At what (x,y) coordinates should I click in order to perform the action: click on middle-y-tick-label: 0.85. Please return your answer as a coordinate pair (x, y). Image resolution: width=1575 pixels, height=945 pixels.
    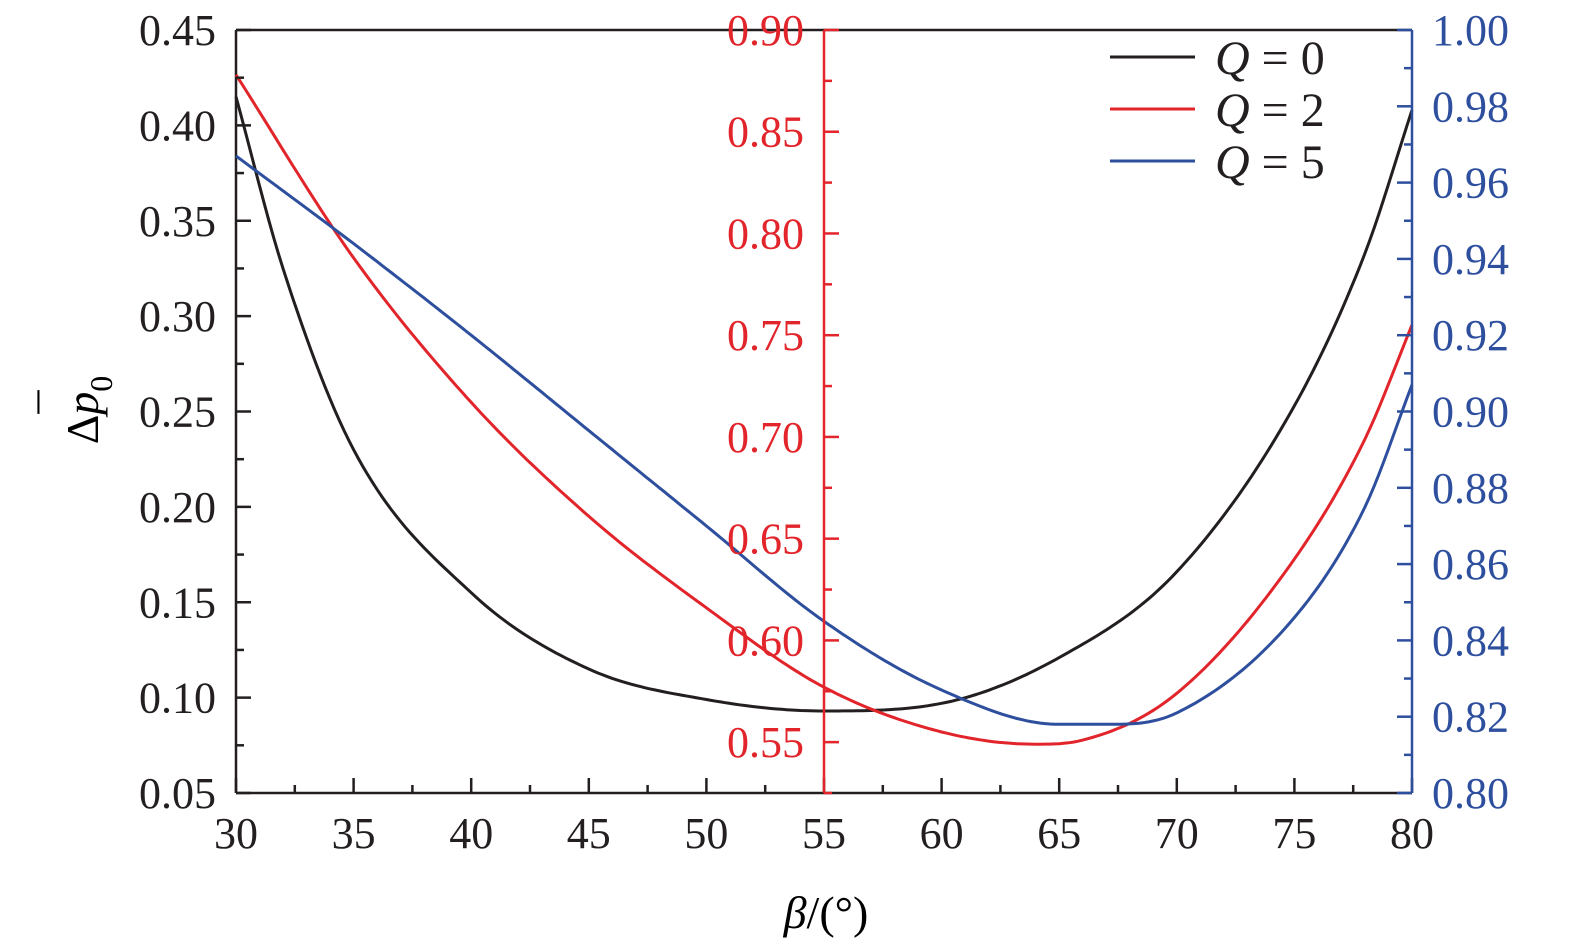
    Looking at the image, I should click on (765, 132).